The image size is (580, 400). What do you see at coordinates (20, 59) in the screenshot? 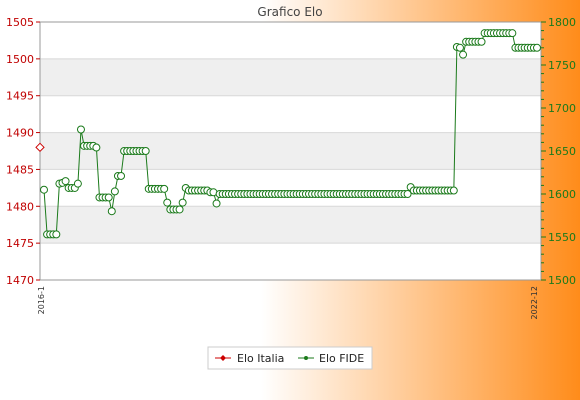
I see `left-tick-label: 1500` at bounding box center [20, 59].